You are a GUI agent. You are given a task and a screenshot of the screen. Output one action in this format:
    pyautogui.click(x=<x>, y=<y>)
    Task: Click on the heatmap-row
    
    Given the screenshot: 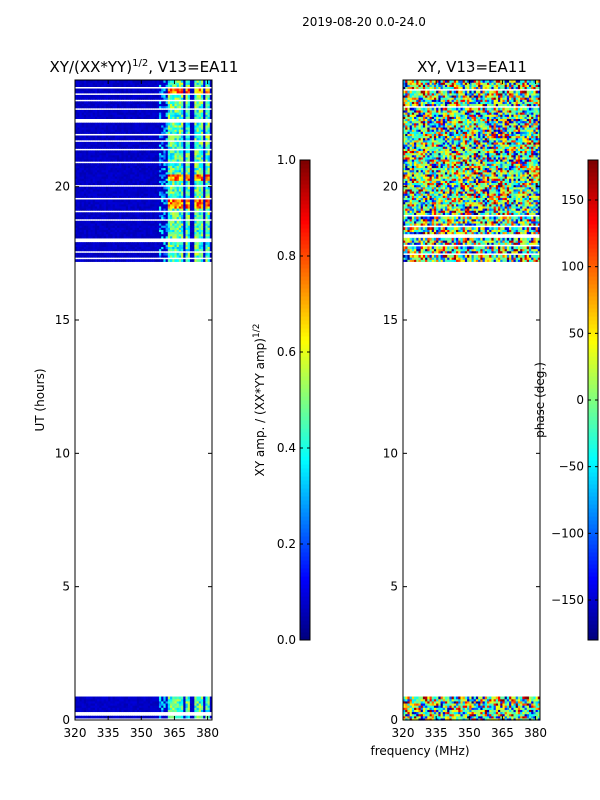 What is the action you would take?
    pyautogui.click(x=144, y=137)
    